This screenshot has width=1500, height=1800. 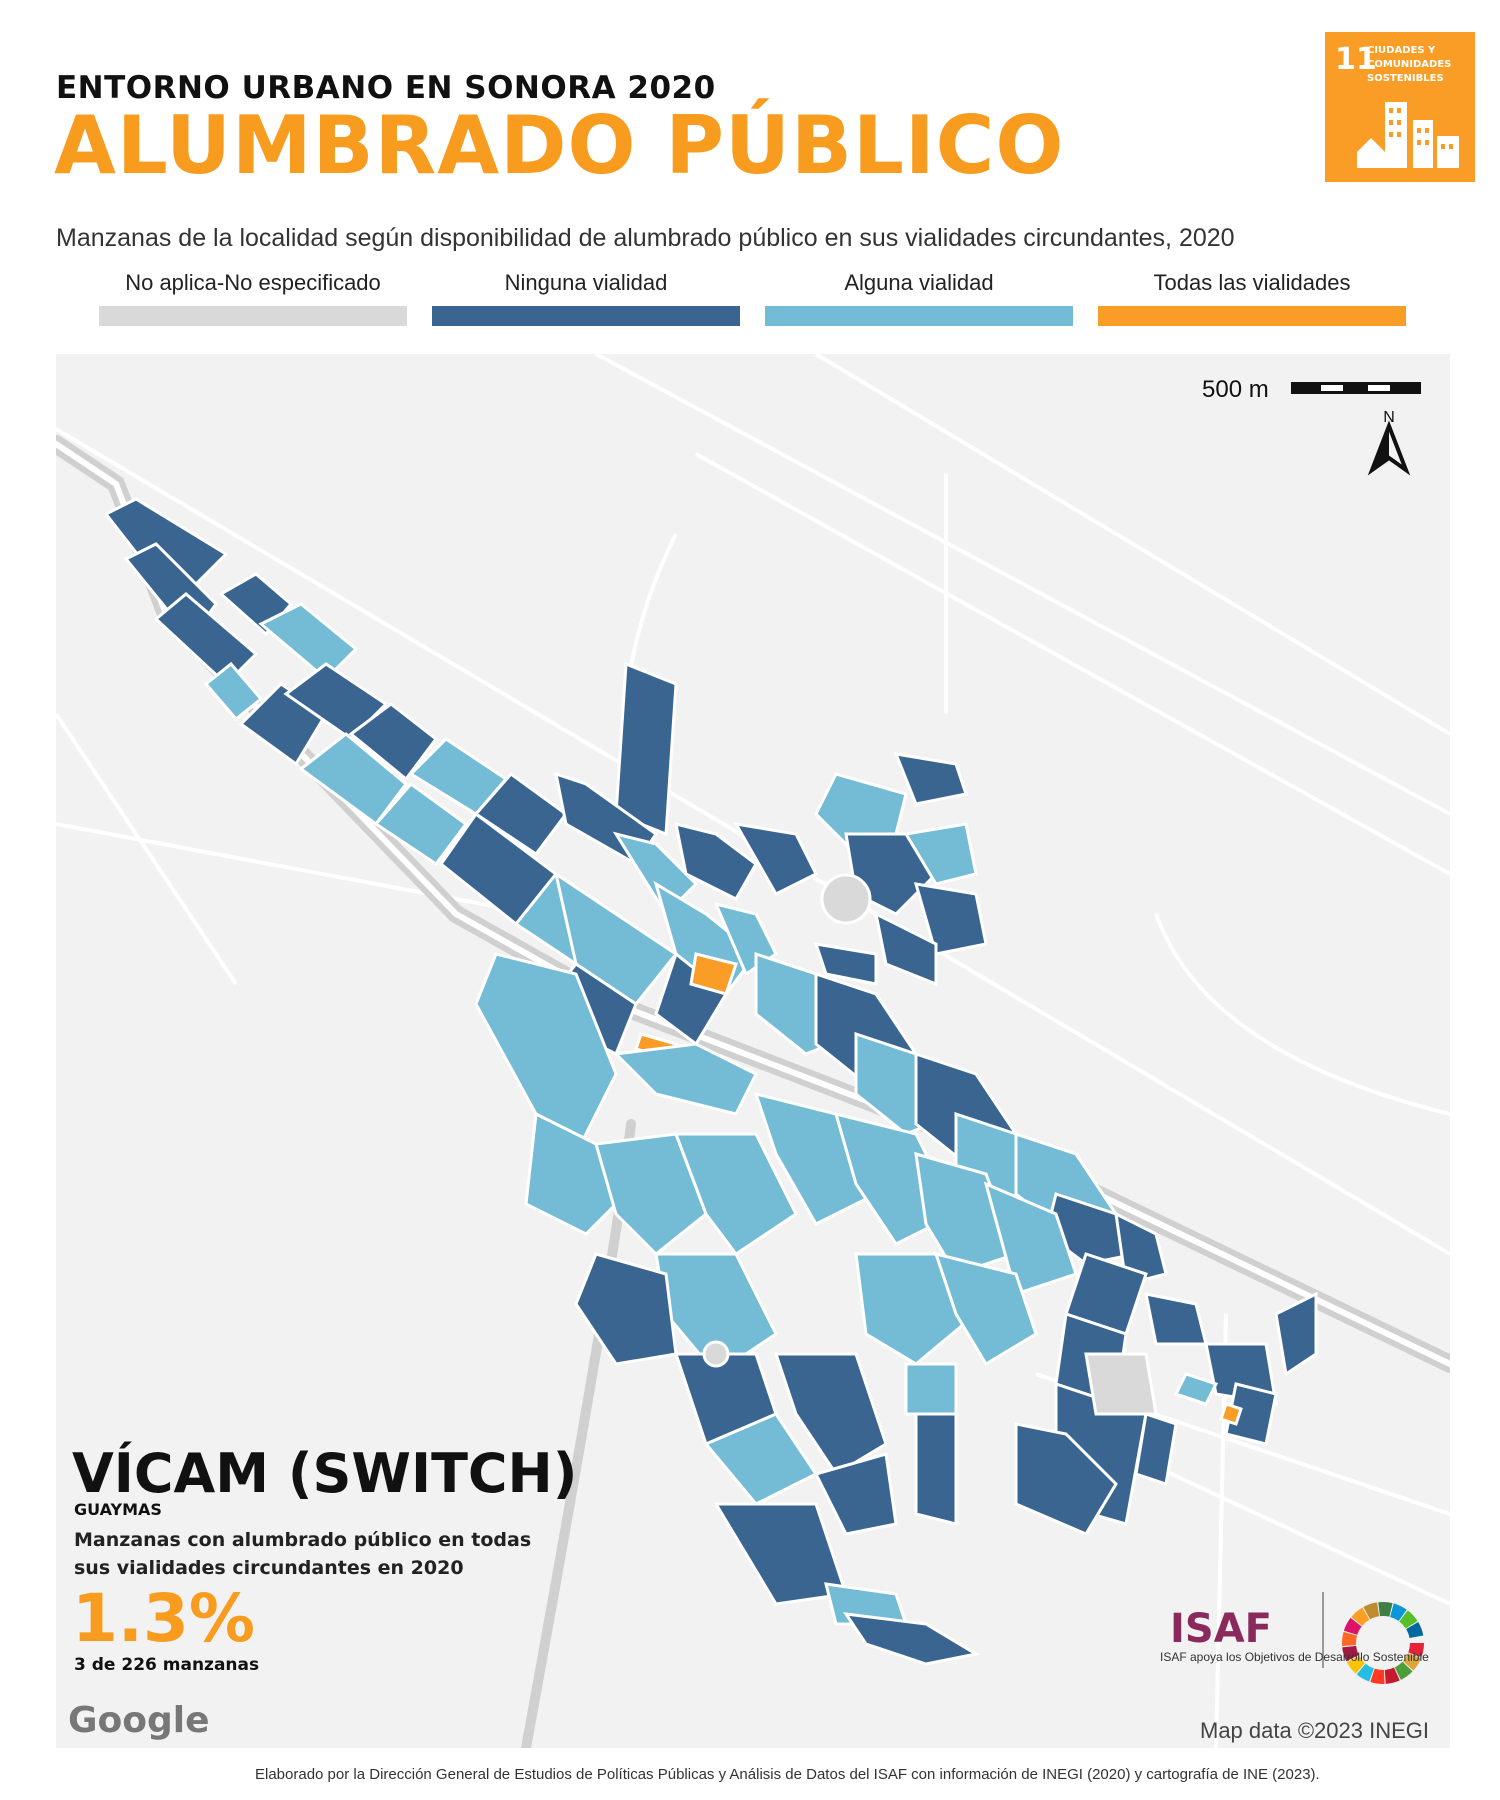 I want to click on logo-divider, so click(x=1323, y=1630).